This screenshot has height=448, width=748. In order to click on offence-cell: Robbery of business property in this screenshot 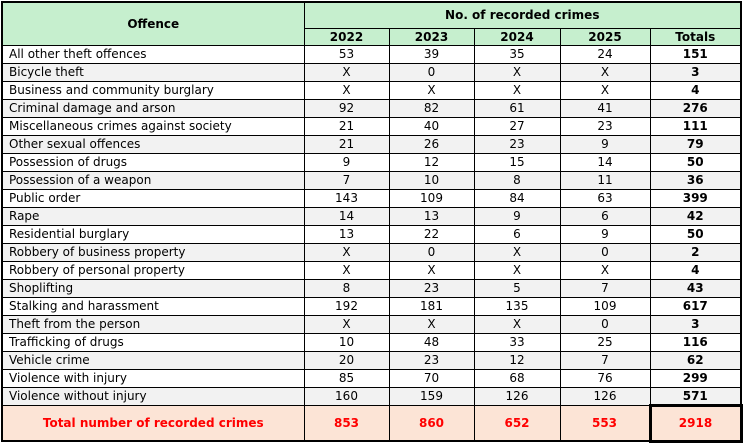, I will do `click(153, 252)`.